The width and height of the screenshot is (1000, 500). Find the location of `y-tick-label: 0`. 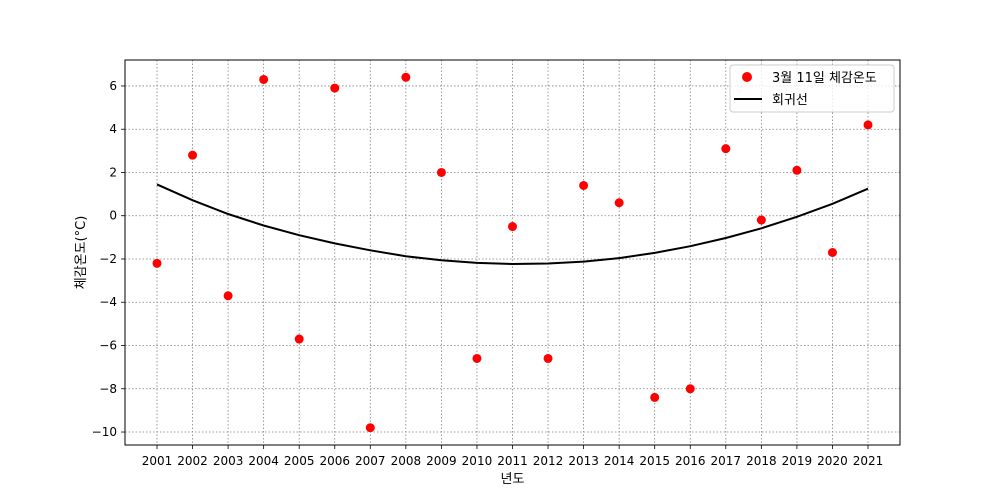

y-tick-label: 0 is located at coordinates (113, 216).